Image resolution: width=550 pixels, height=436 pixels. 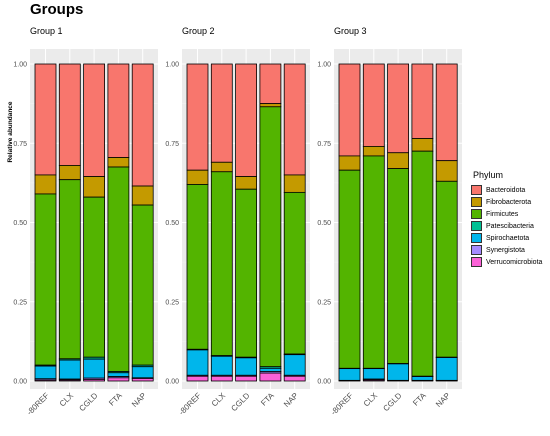 I want to click on chart-title: Groups, so click(x=57, y=9).